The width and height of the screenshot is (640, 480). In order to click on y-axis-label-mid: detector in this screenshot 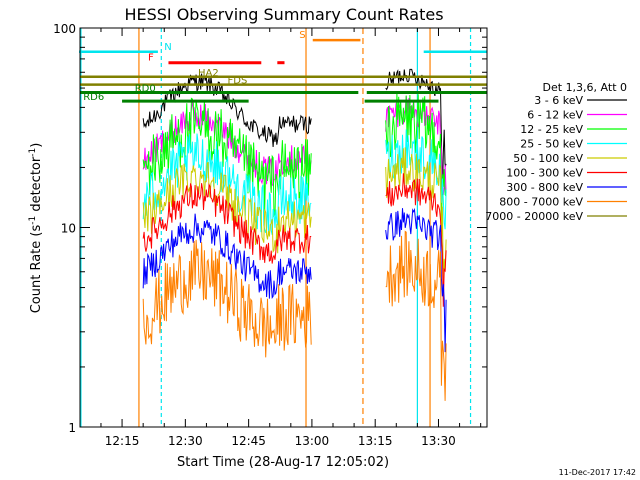, I will do `click(36, 186)`.